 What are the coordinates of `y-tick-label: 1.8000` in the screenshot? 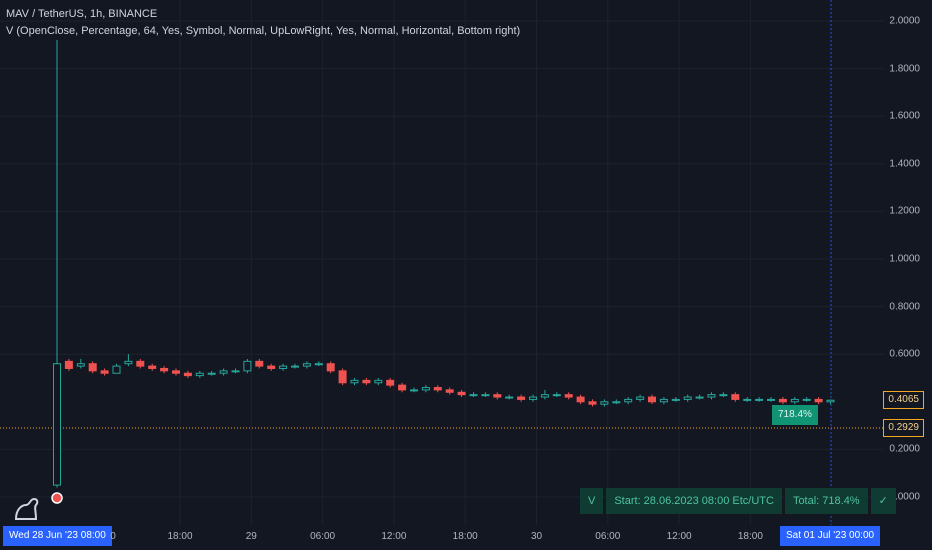 It's located at (904, 69).